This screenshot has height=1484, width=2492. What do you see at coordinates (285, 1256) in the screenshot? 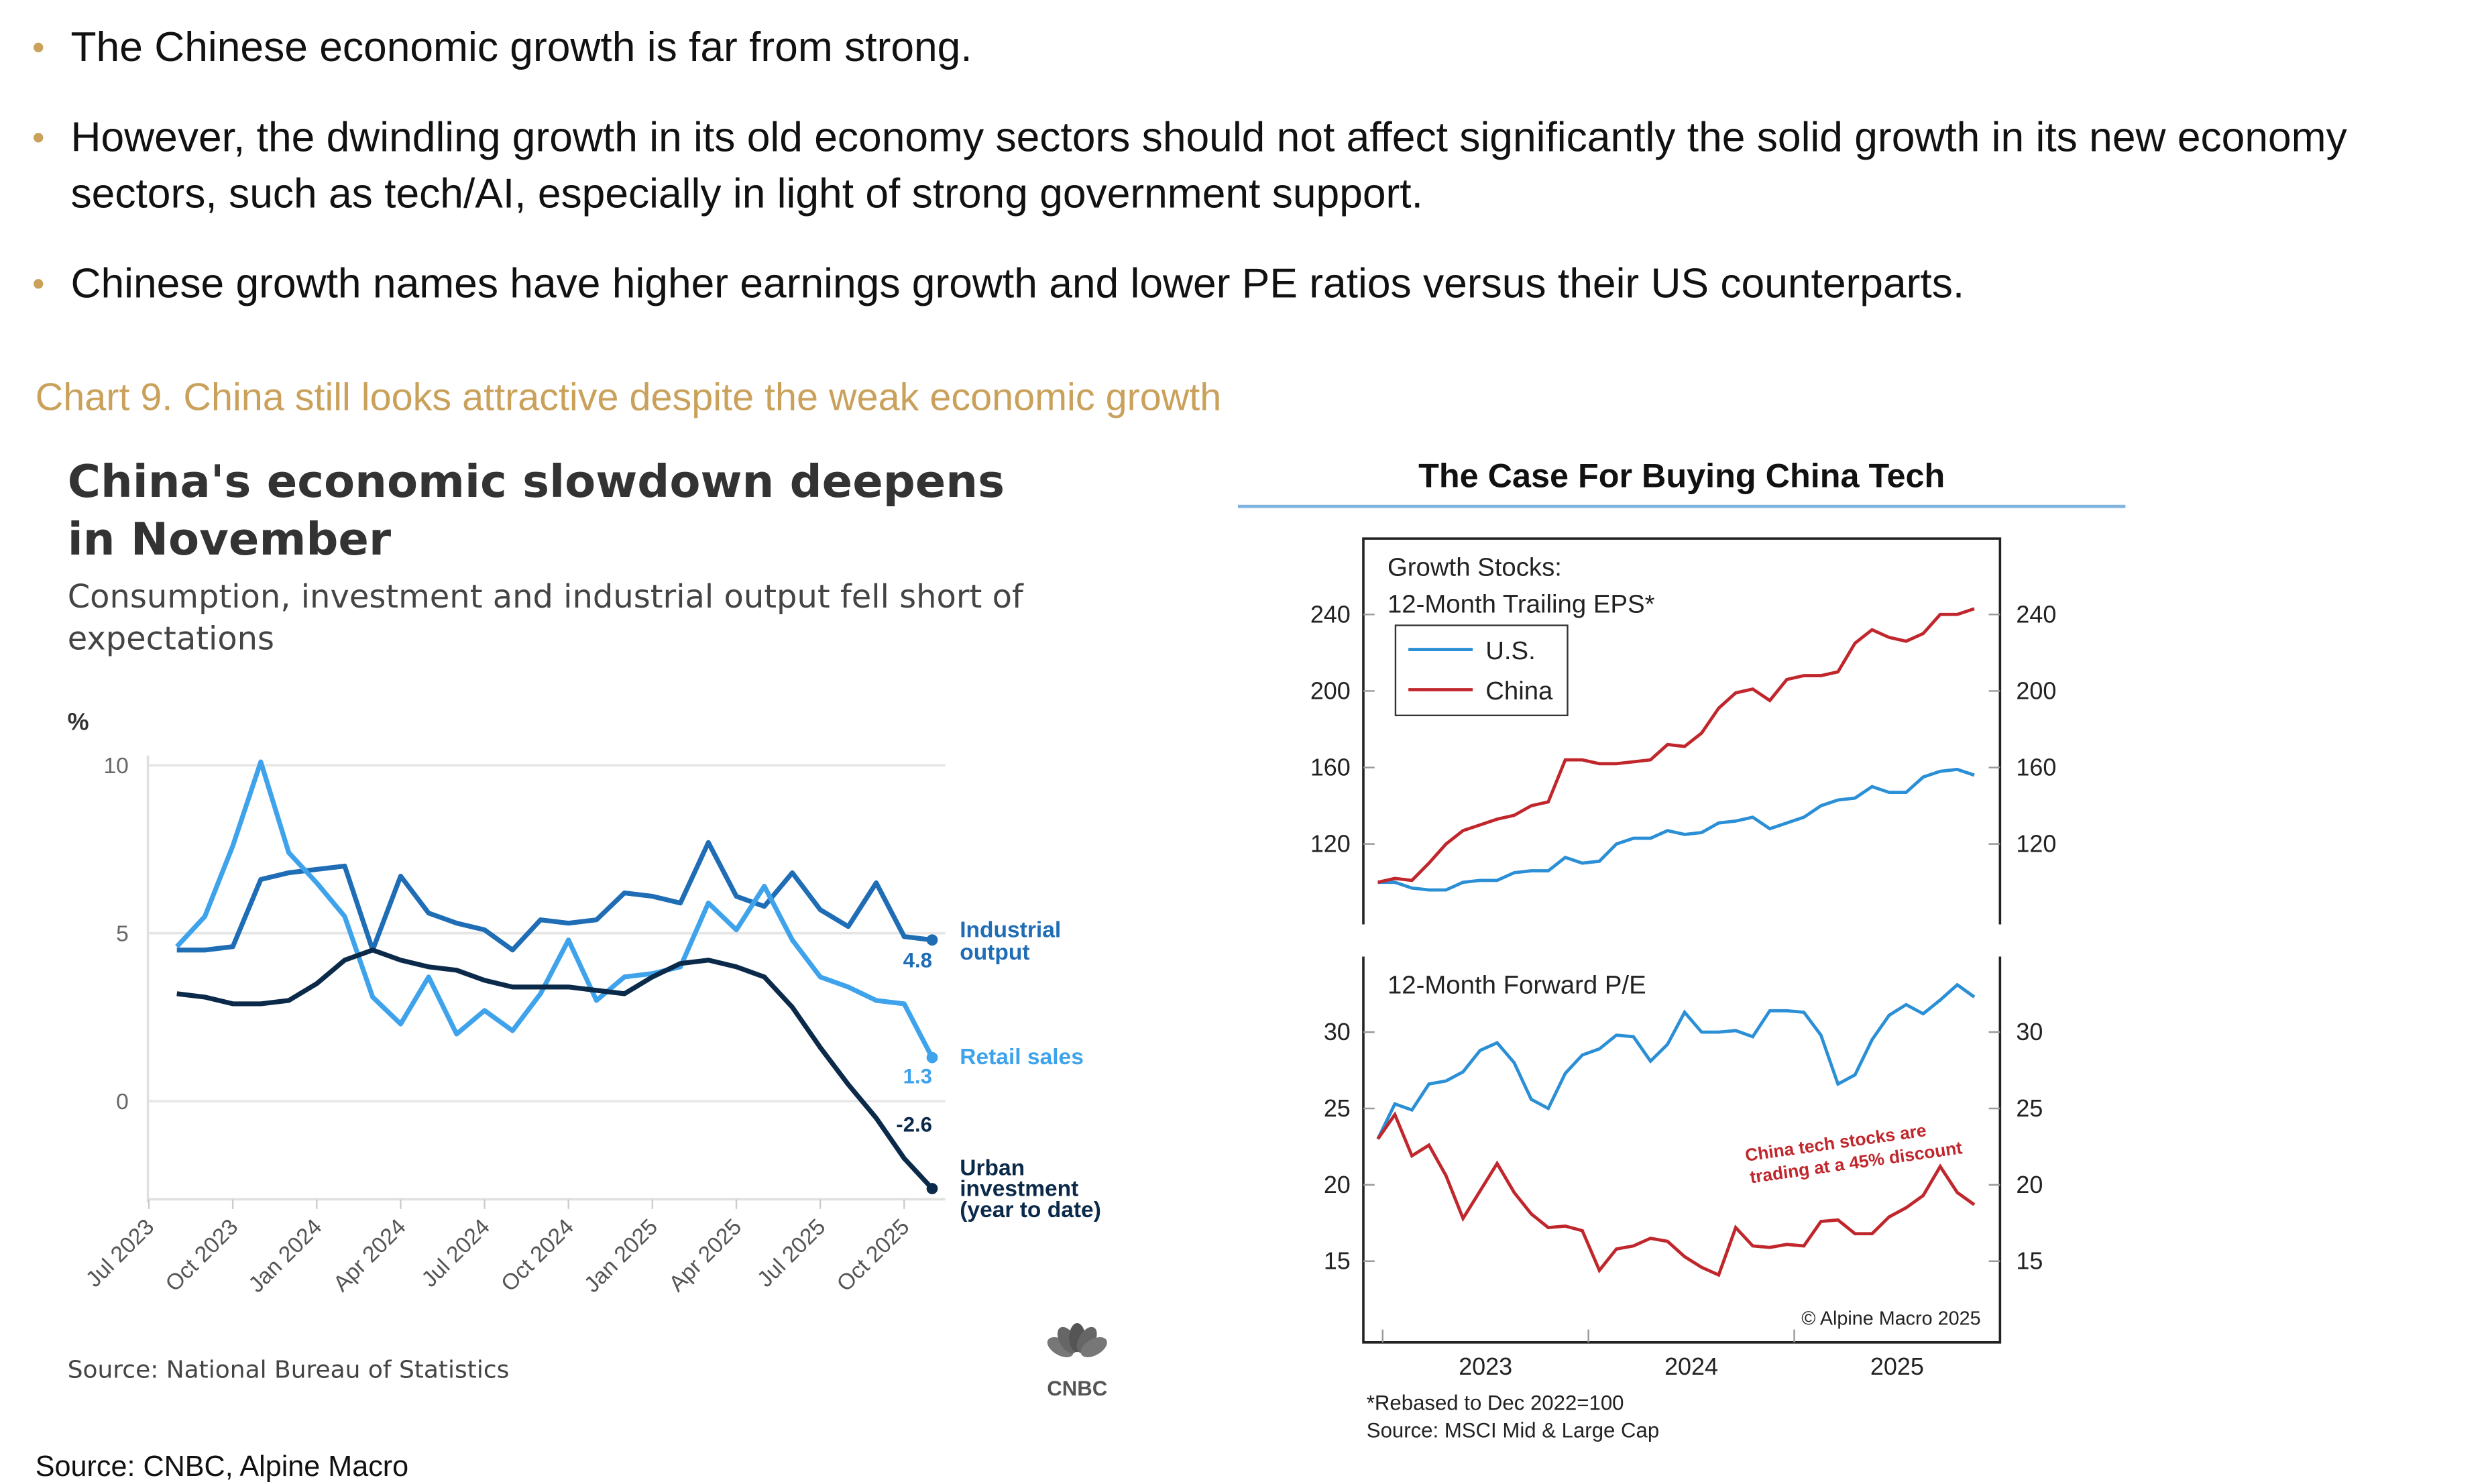
I see `x-tick-label: Jan 2024` at bounding box center [285, 1256].